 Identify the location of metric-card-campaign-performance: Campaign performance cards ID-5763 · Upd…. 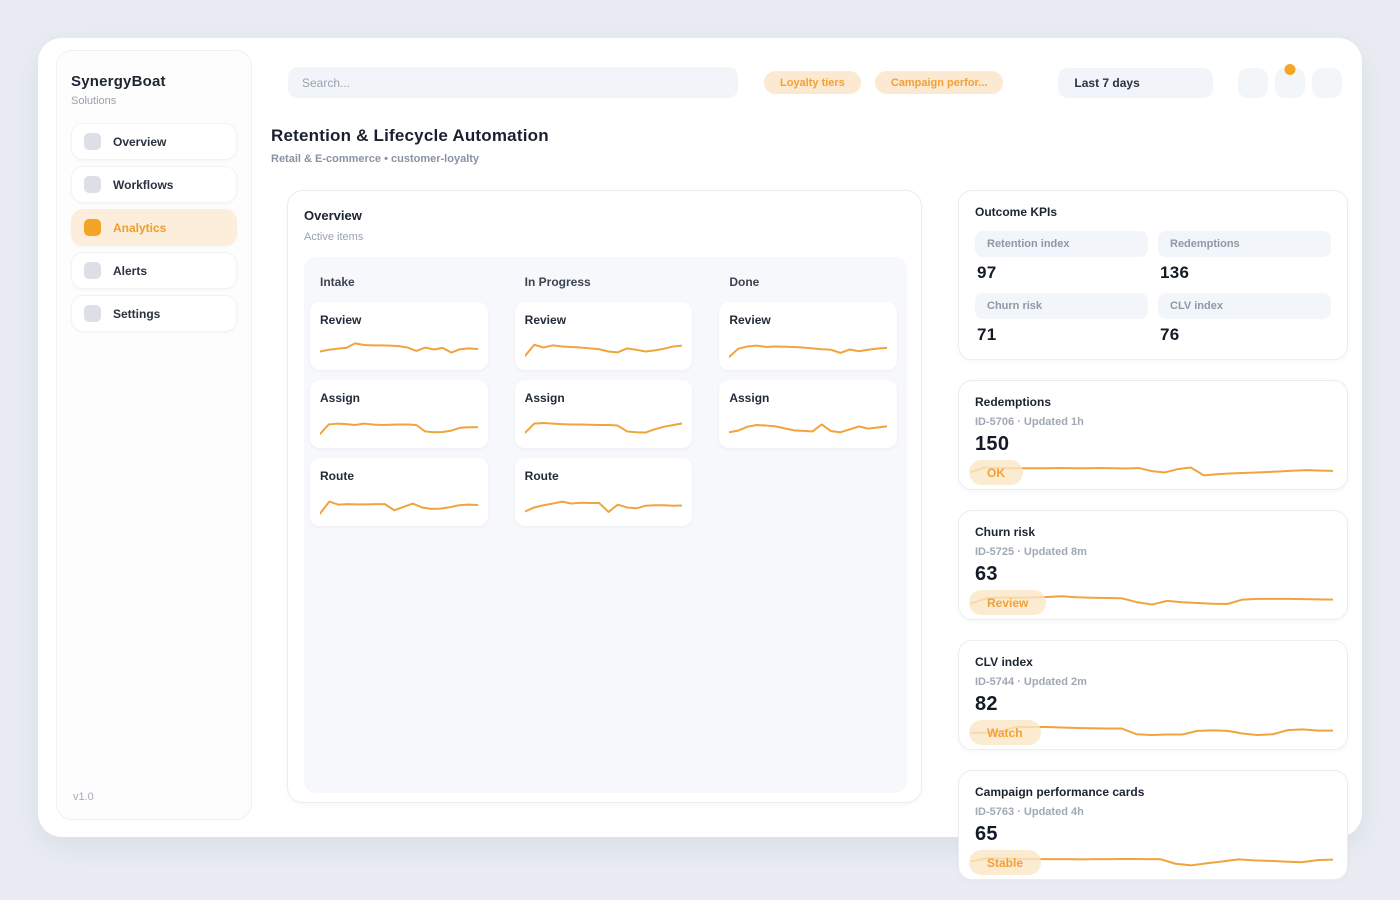
(1153, 825).